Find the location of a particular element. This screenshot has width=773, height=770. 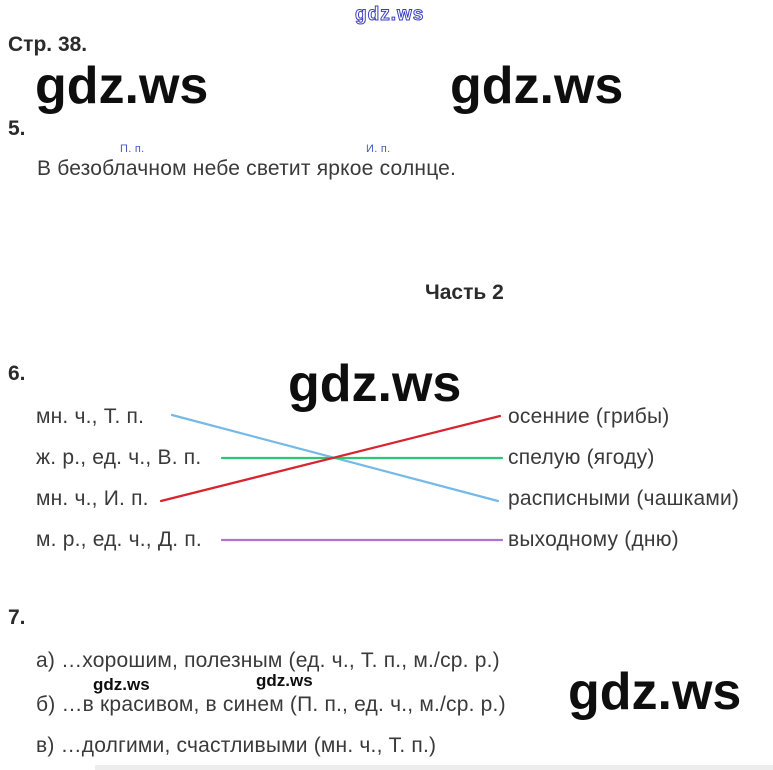

page-label: Стр. 38. is located at coordinates (48, 44).